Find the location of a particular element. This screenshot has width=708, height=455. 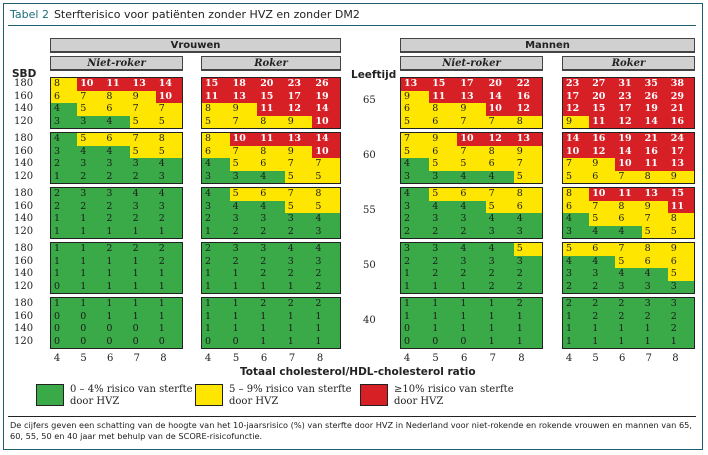

age-label: 60 is located at coordinates (369, 155).